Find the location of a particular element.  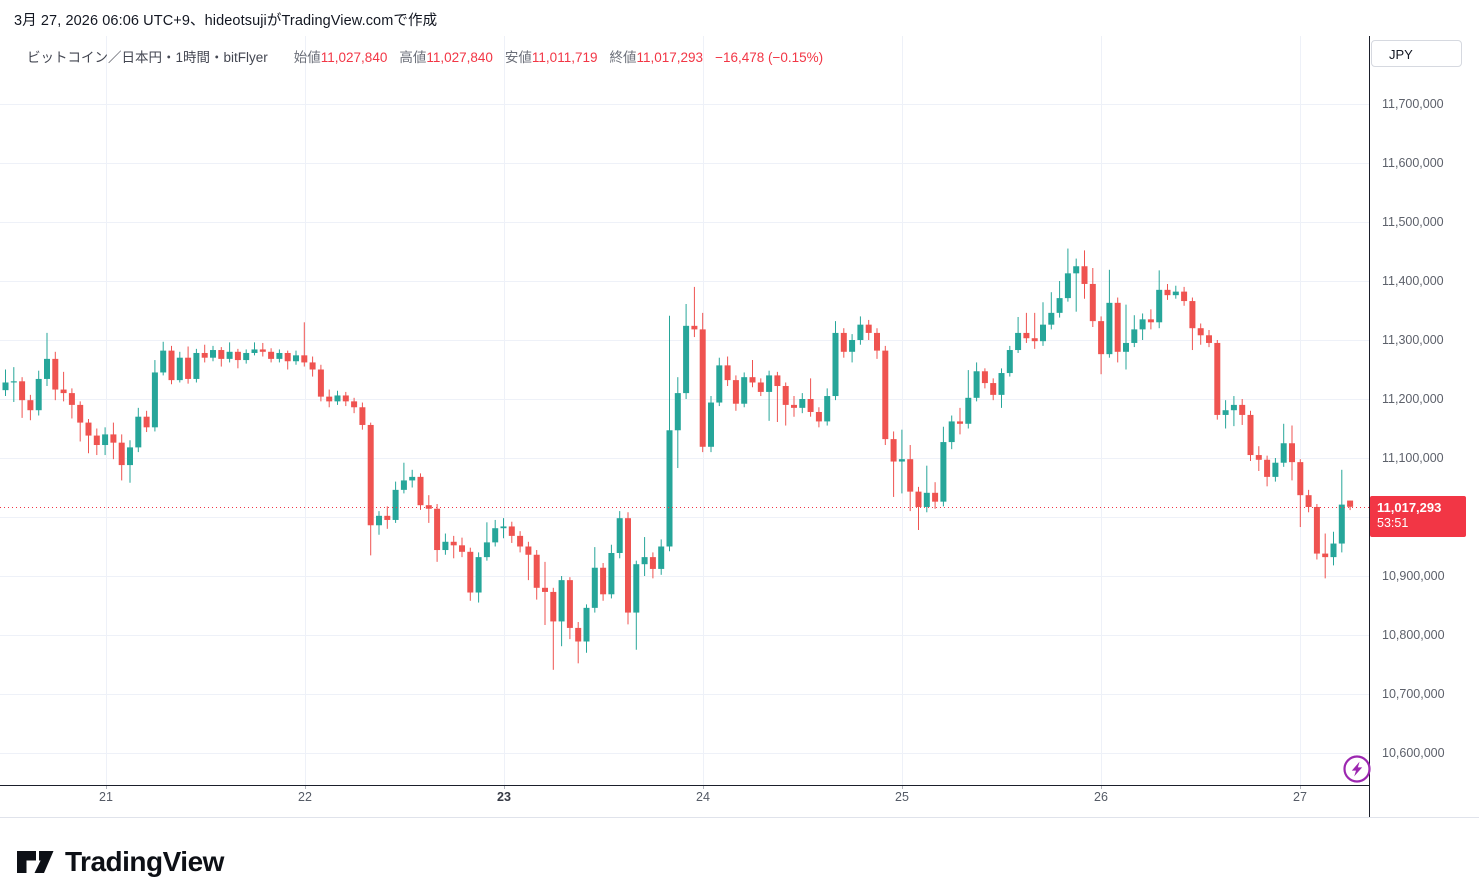

time-axis-label: 23 is located at coordinates (504, 797).